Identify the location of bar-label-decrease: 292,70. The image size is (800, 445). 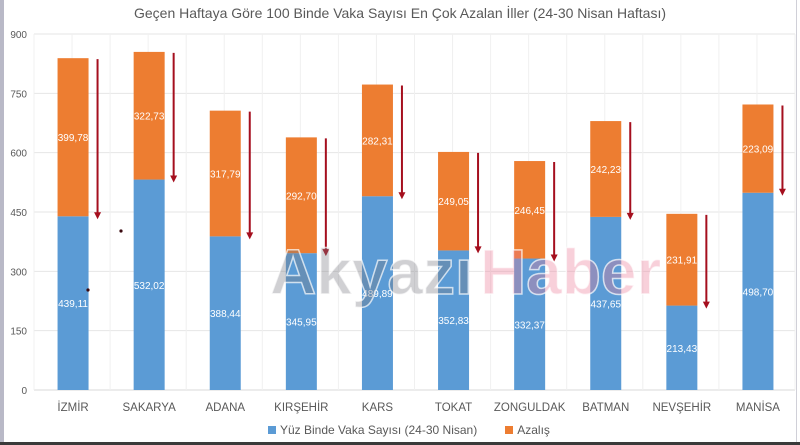
(301, 196).